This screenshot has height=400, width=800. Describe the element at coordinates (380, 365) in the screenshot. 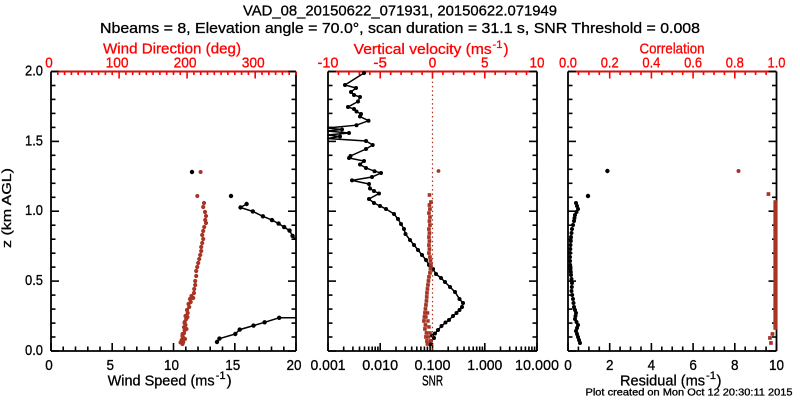

I see `svg-text: 0.010` at that location.